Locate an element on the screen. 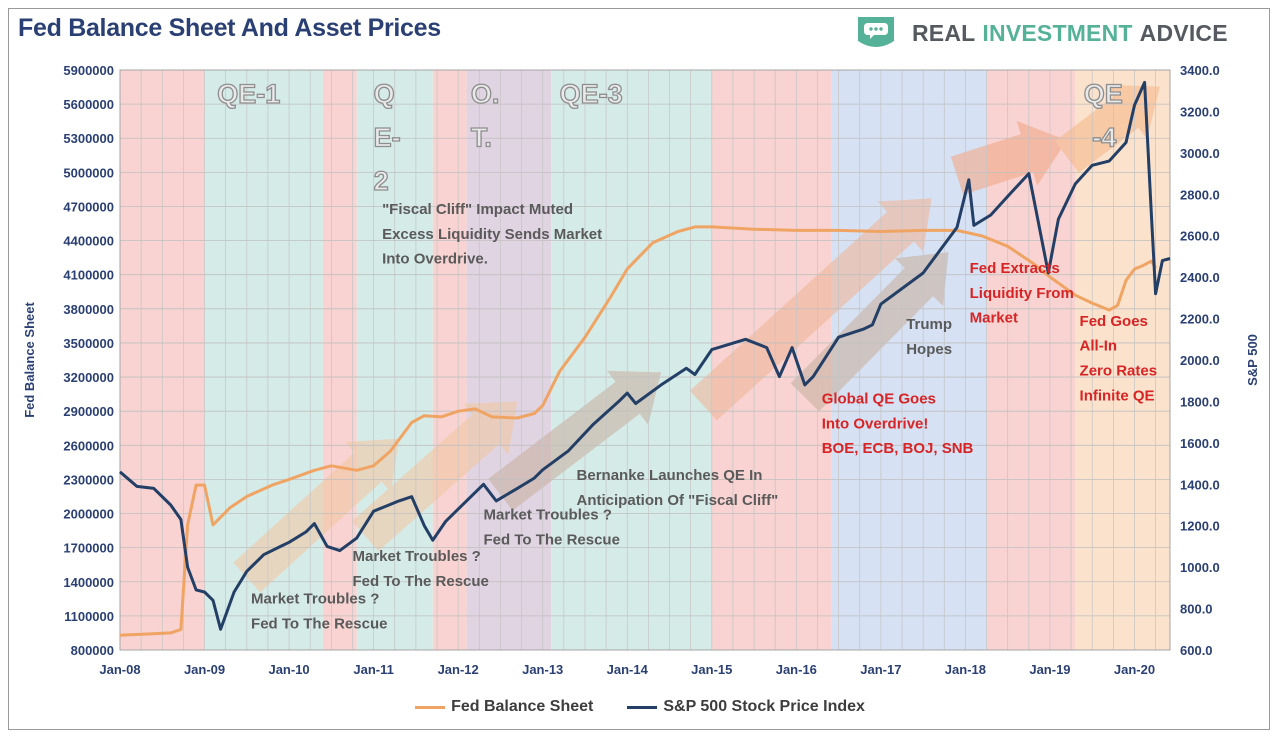 The image size is (1280, 740). brand-logo: REAL INVESTMENT ADVICE is located at coordinates (1042, 33).